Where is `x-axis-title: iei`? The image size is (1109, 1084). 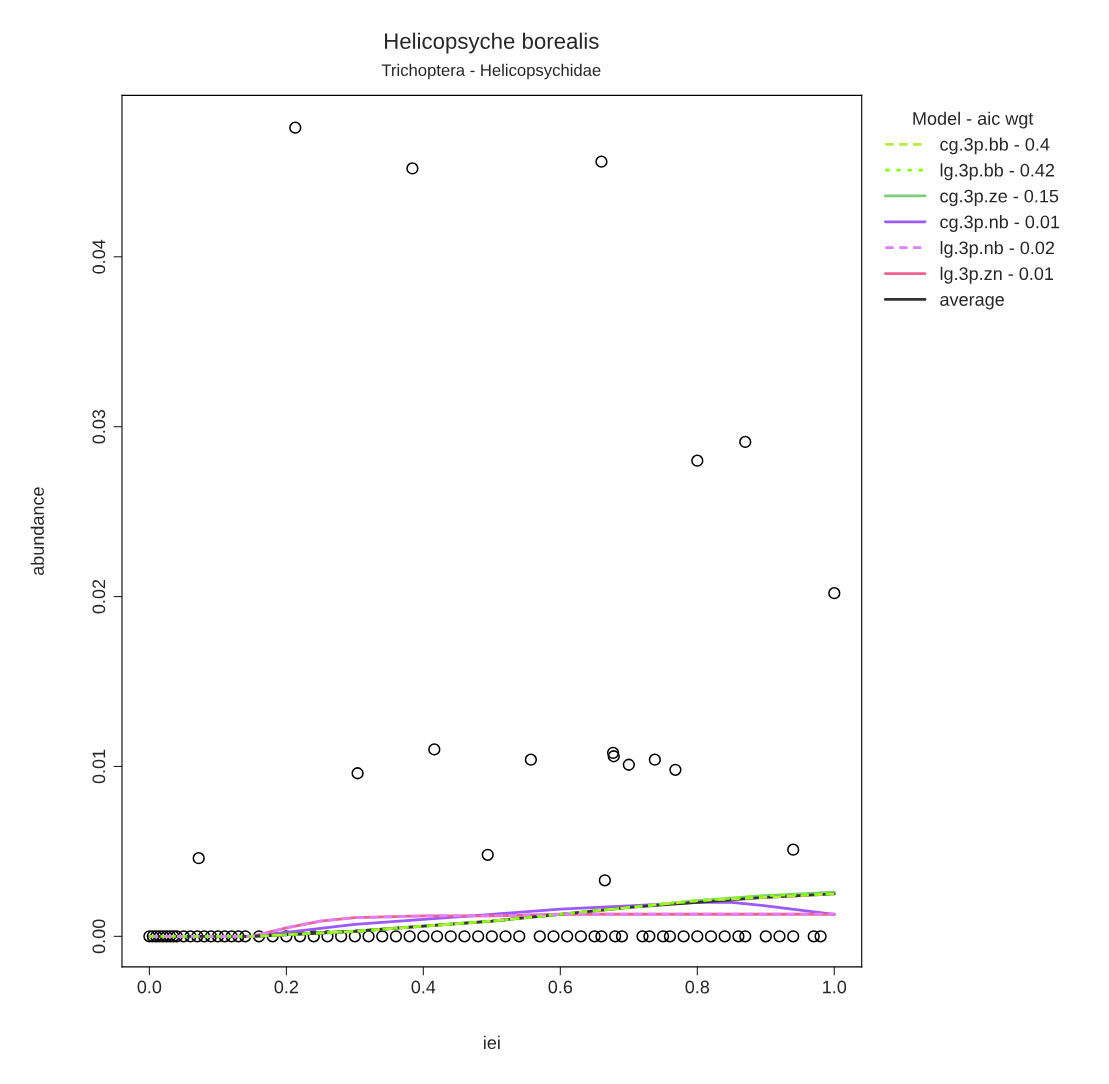 x-axis-title: iei is located at coordinates (492, 1042).